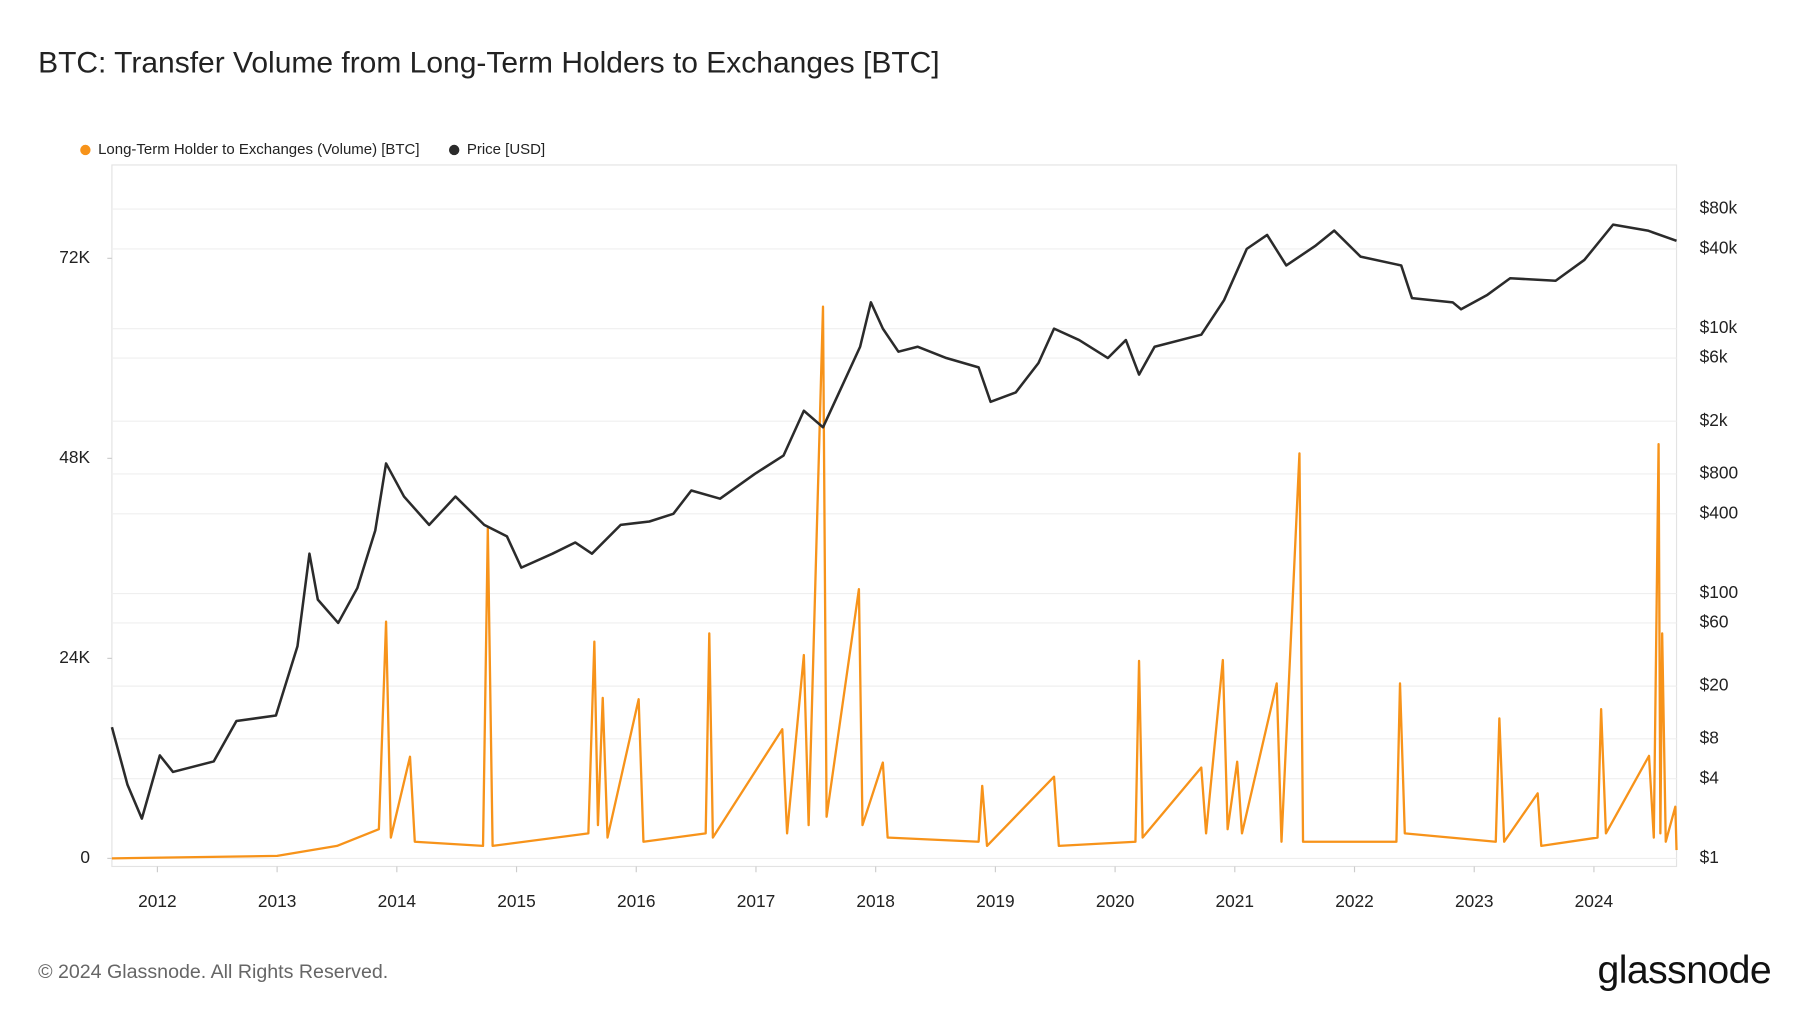  Describe the element at coordinates (1594, 901) in the screenshot. I see `x-tick-label: 2024` at that location.